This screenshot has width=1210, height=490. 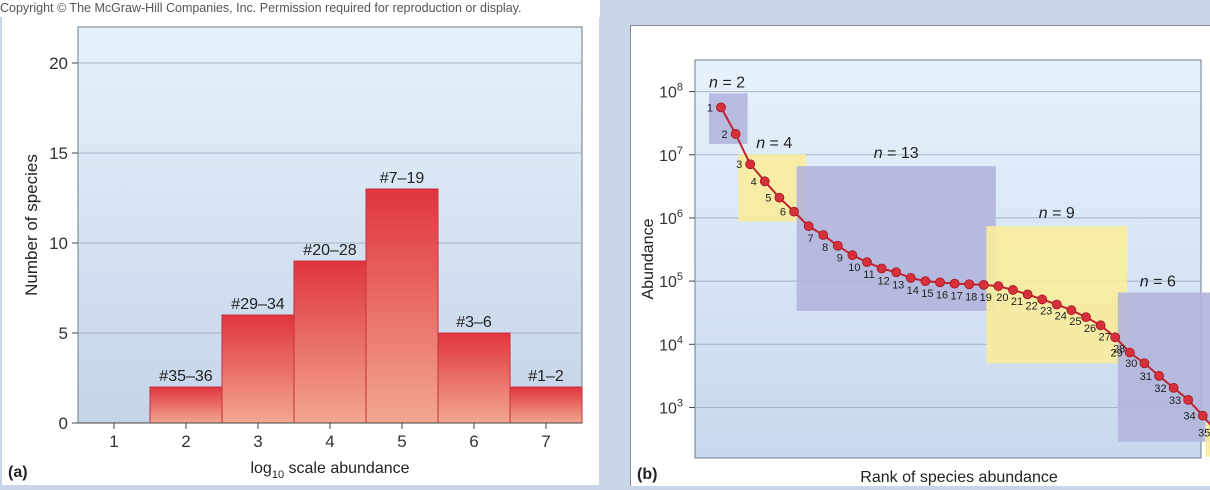 What do you see at coordinates (671, 218) in the screenshot?
I see `y-tick-label: 10⁶` at bounding box center [671, 218].